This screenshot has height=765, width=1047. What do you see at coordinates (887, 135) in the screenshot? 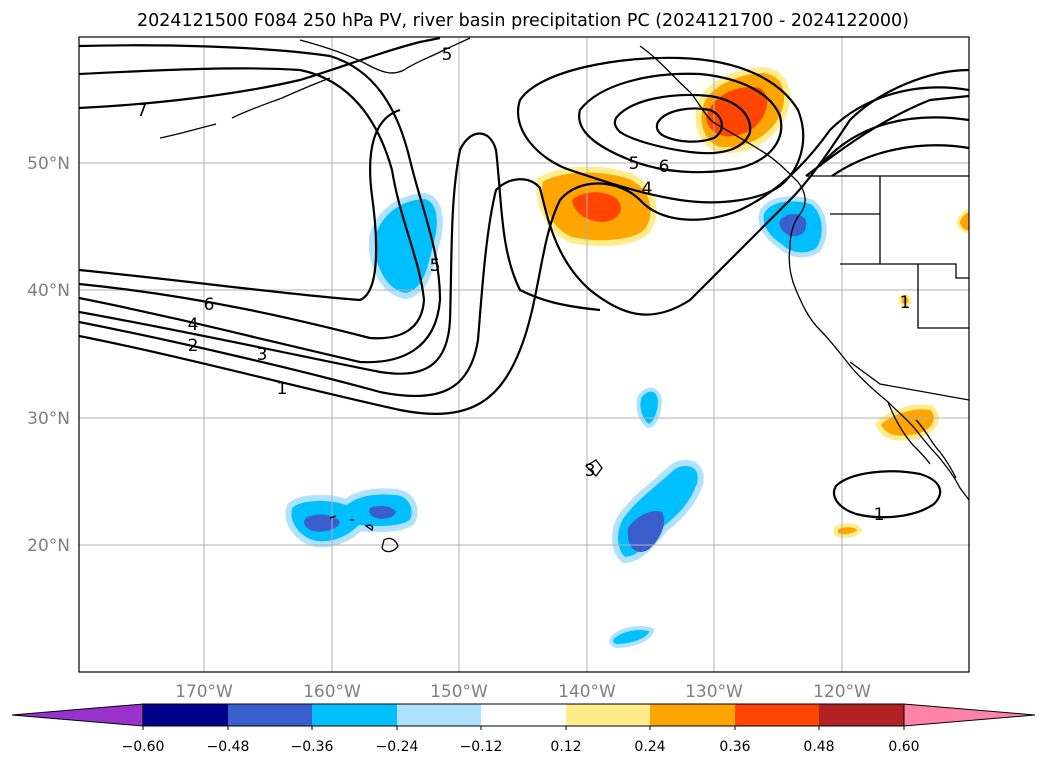
I see `pv-contour-east` at bounding box center [887, 135].